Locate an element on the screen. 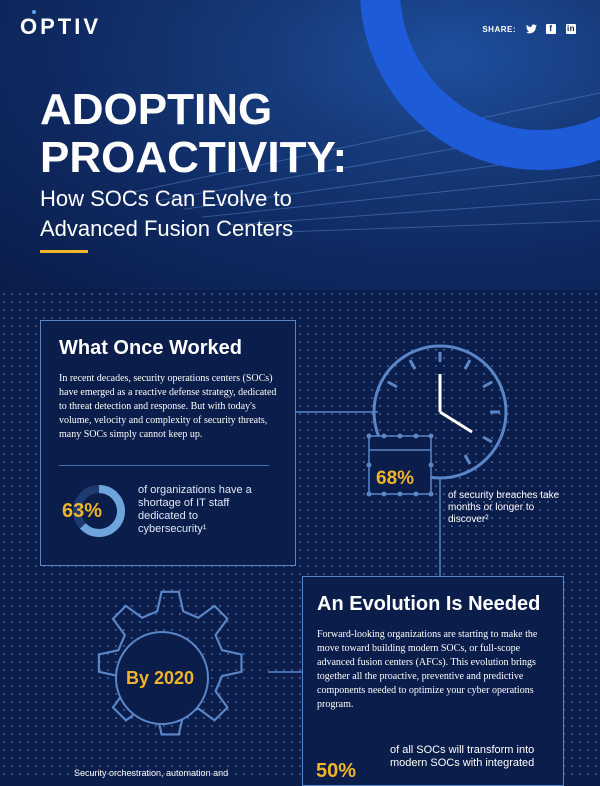 This screenshot has height=786, width=600. donut-fill is located at coordinates (99, 511).